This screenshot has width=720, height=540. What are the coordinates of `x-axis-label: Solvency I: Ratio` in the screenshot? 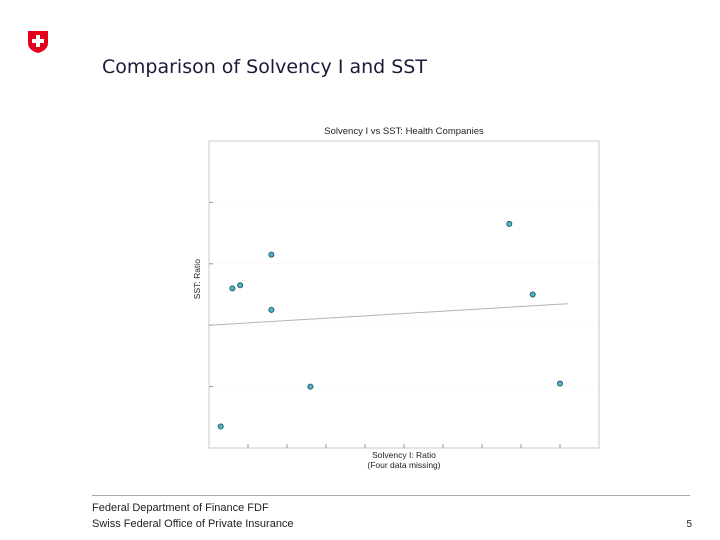 It's located at (404, 455).